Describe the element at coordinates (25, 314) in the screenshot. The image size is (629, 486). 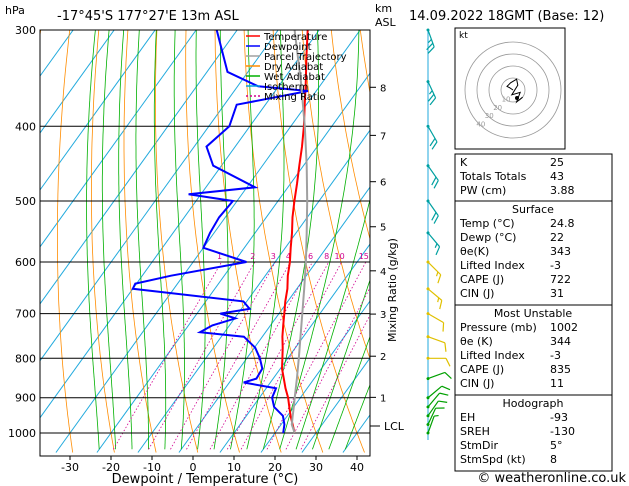
I see `pressure-tick-label: 700` at that location.